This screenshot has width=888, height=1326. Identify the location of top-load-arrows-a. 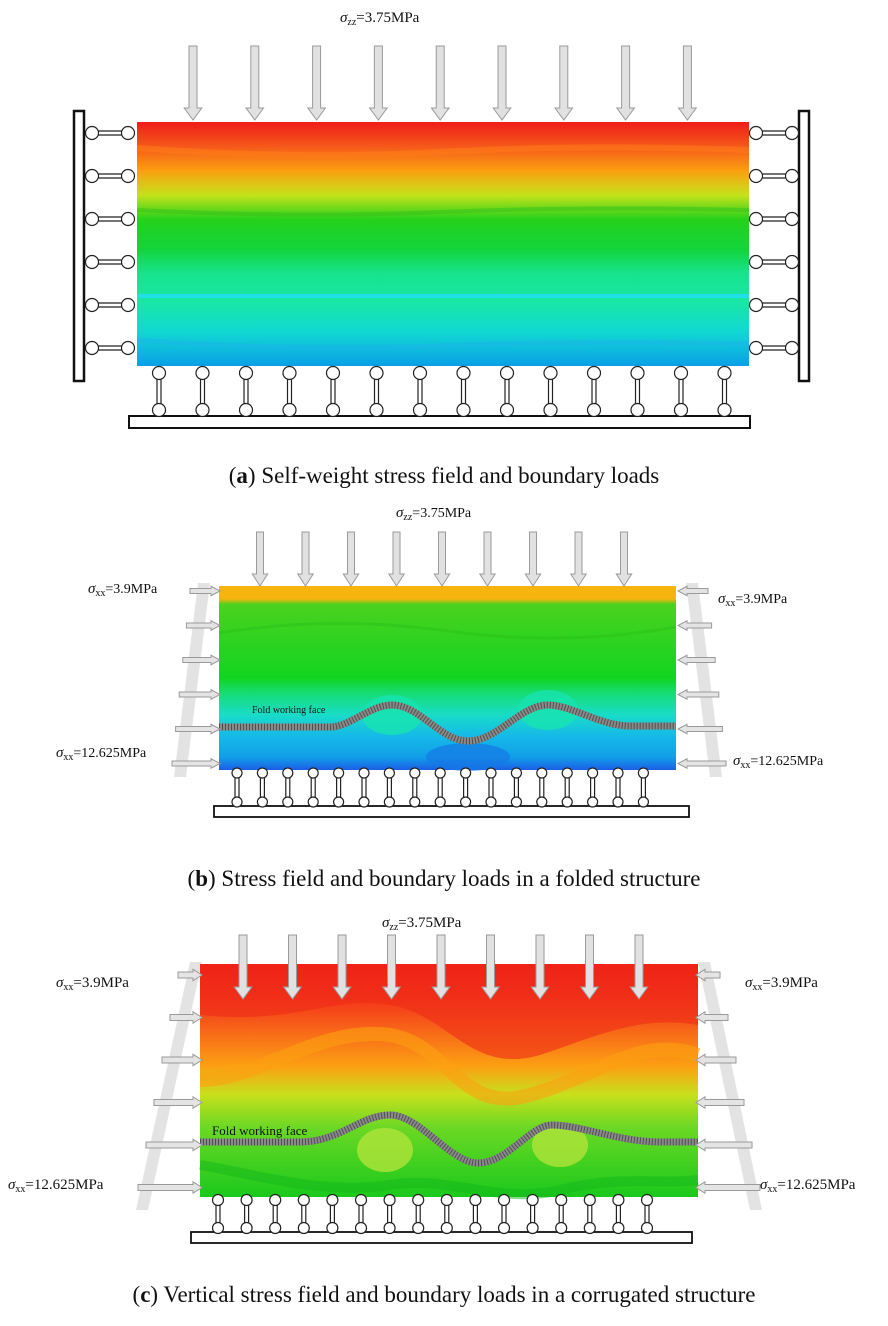
(440, 83).